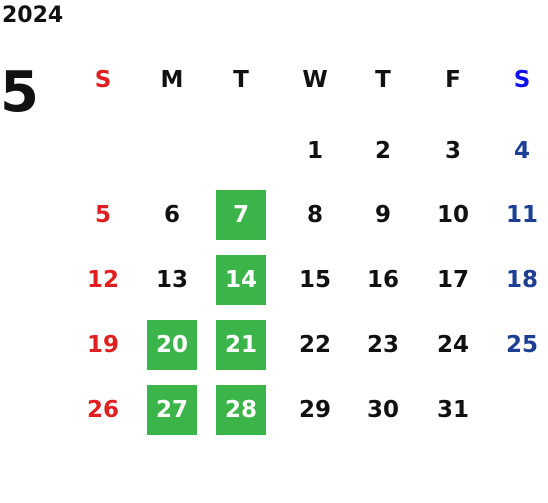 The height and width of the screenshot is (503, 548). I want to click on day: 3, so click(452, 151).